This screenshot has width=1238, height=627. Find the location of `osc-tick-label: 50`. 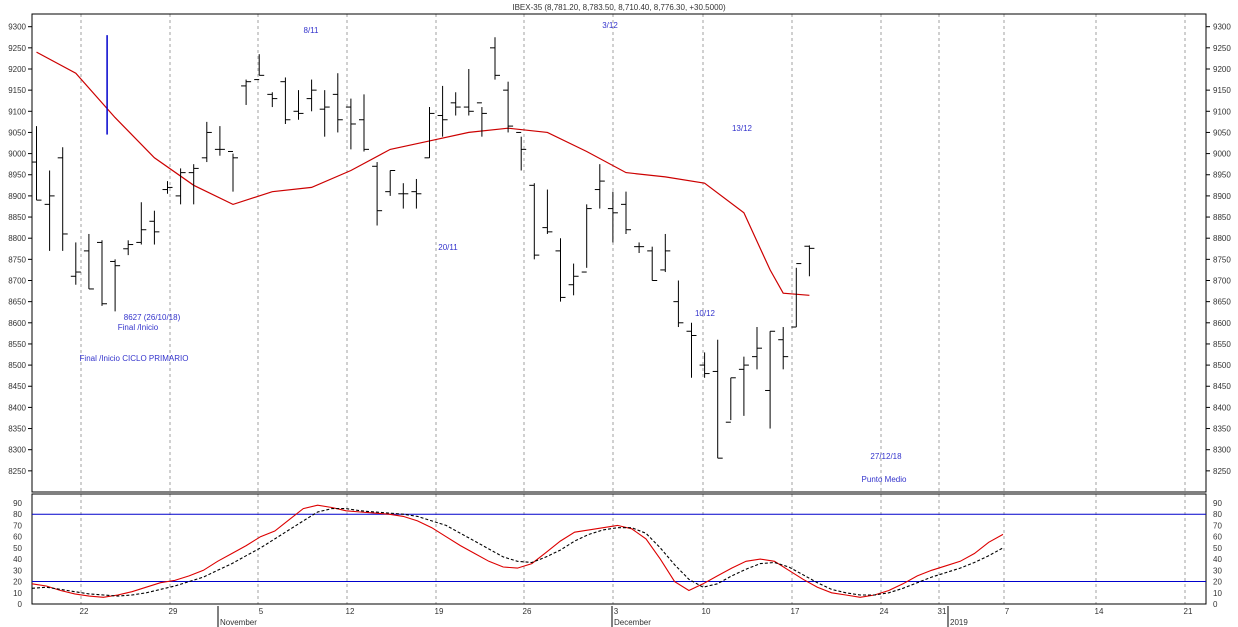

osc-tick-label: 50 is located at coordinates (17, 548).